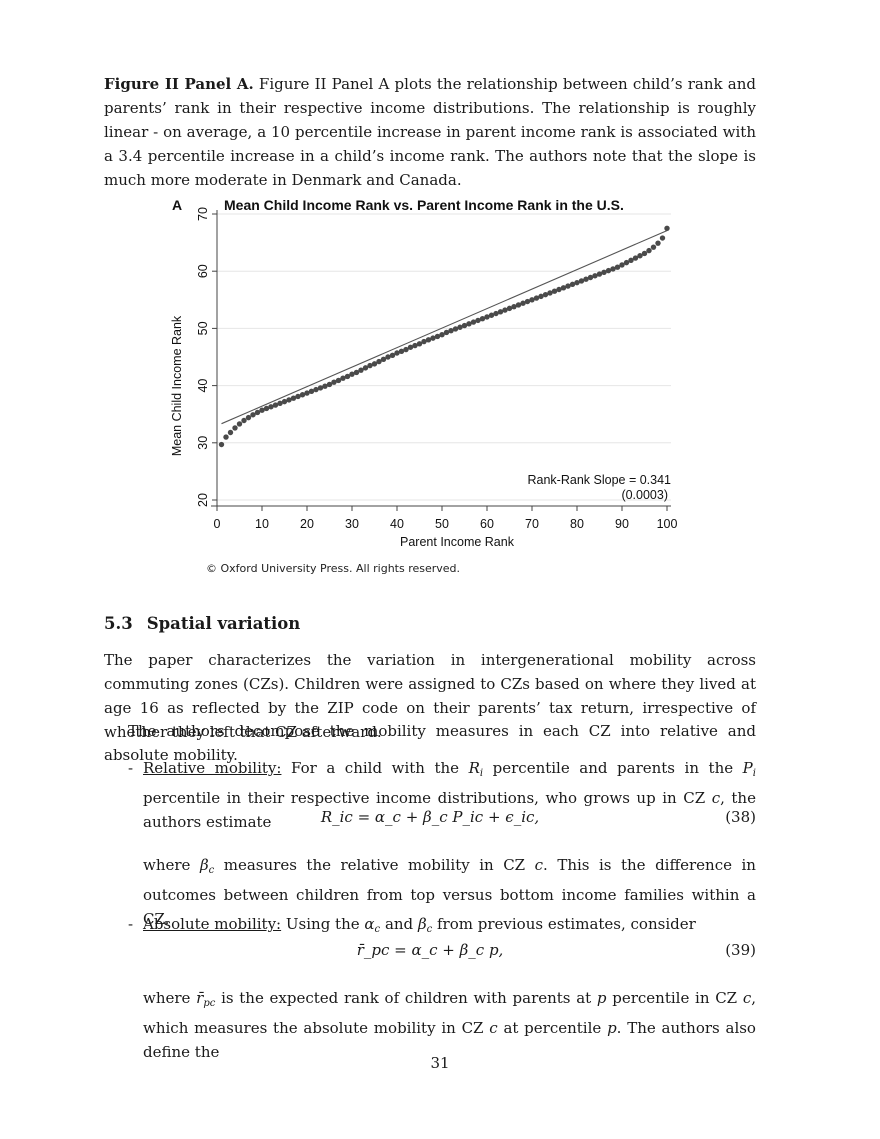  What do you see at coordinates (369, 924) in the screenshot?
I see `var-alpha: α` at bounding box center [369, 924].